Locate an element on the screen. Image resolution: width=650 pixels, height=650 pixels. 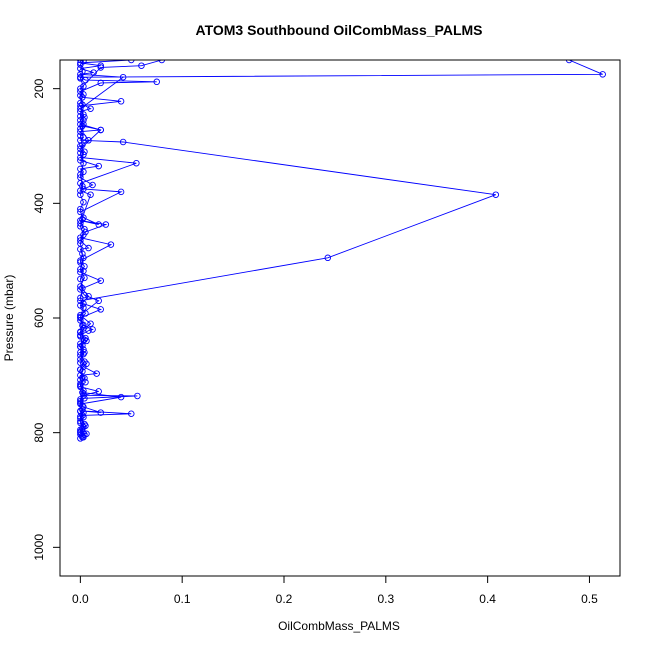
chart-title: ATOM3 Southbound OilCombMass_PALMS is located at coordinates (339, 30).